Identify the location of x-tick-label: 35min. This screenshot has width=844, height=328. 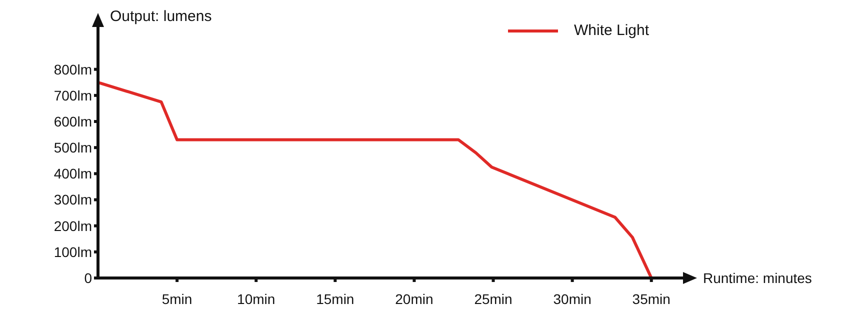
(651, 298).